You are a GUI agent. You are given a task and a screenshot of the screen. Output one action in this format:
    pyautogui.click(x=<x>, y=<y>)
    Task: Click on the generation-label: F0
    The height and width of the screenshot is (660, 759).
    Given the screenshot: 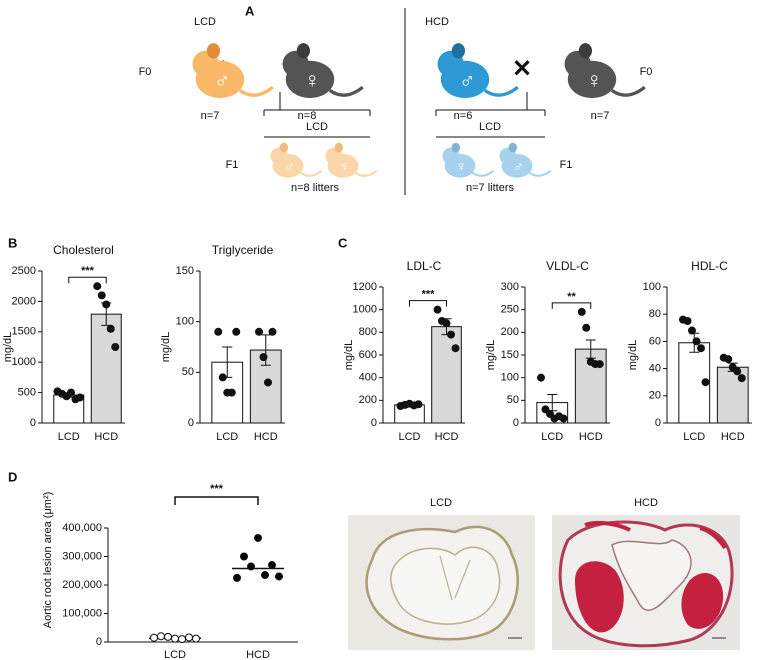 What is the action you would take?
    pyautogui.click(x=646, y=72)
    